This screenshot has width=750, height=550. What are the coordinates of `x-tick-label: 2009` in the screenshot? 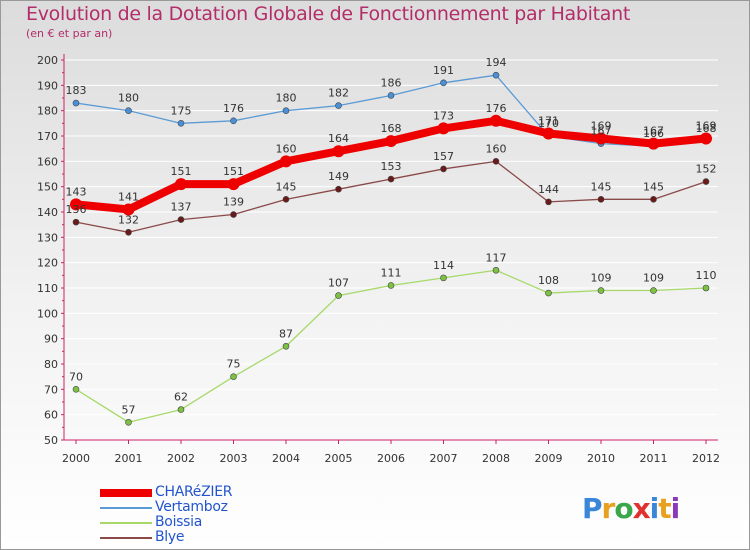 It's located at (549, 458).